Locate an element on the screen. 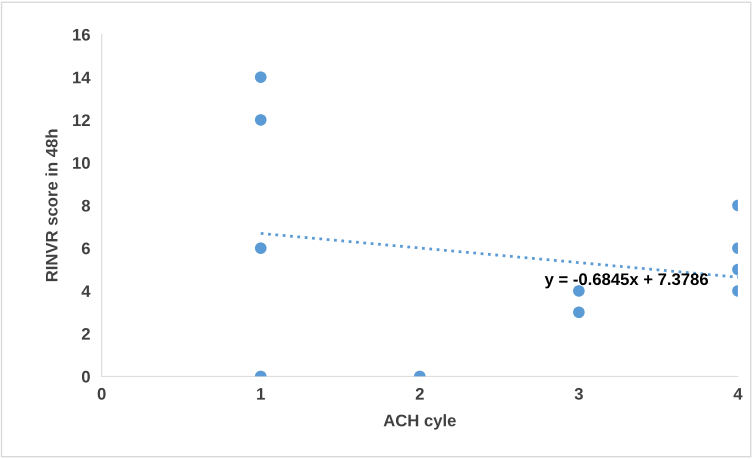 This screenshot has width=753, height=459. x-tick-label: 0 is located at coordinates (102, 394).